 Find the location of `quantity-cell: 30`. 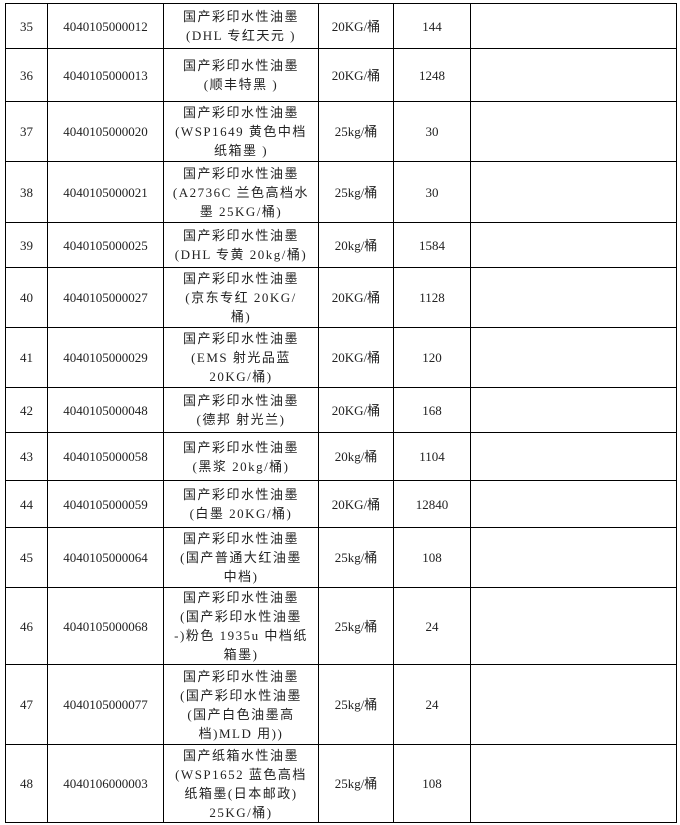

quantity-cell: 30 is located at coordinates (432, 192).